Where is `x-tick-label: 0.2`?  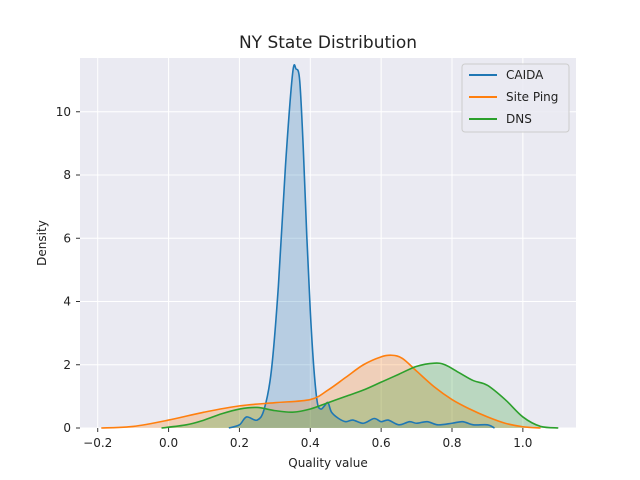
x-tick-label: 0.2 is located at coordinates (239, 443).